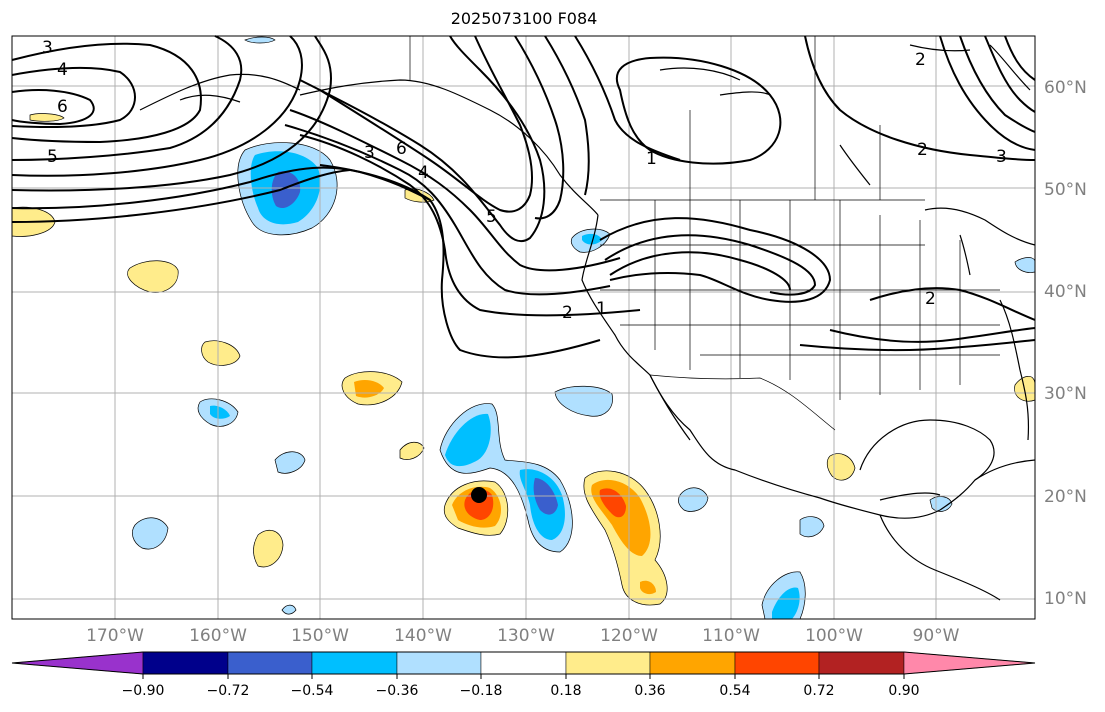 The height and width of the screenshot is (712, 1105). What do you see at coordinates (1065, 394) in the screenshot?
I see `lat-label: 30°N` at bounding box center [1065, 394].